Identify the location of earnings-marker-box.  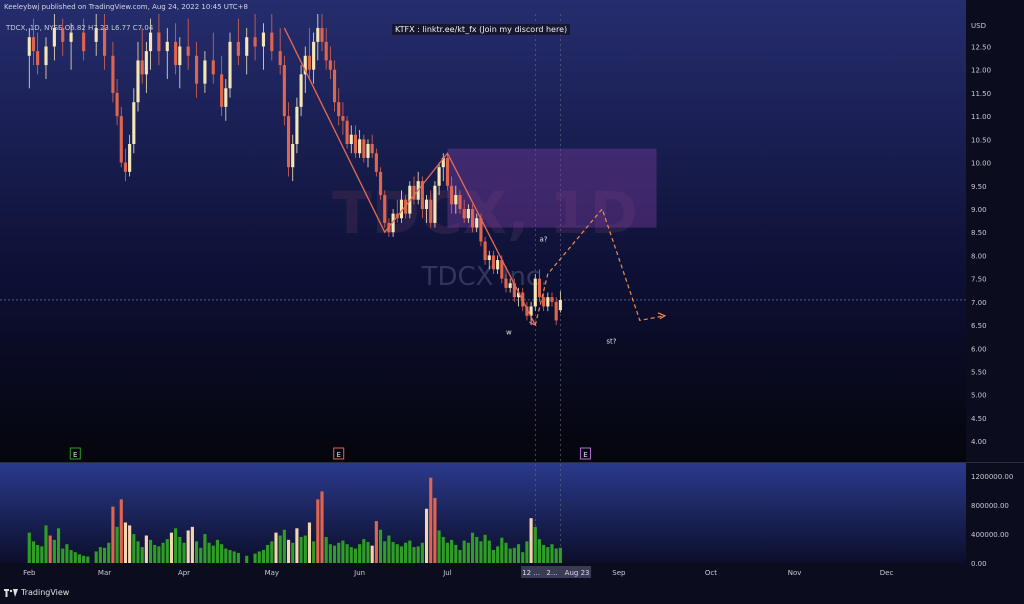
(585, 453).